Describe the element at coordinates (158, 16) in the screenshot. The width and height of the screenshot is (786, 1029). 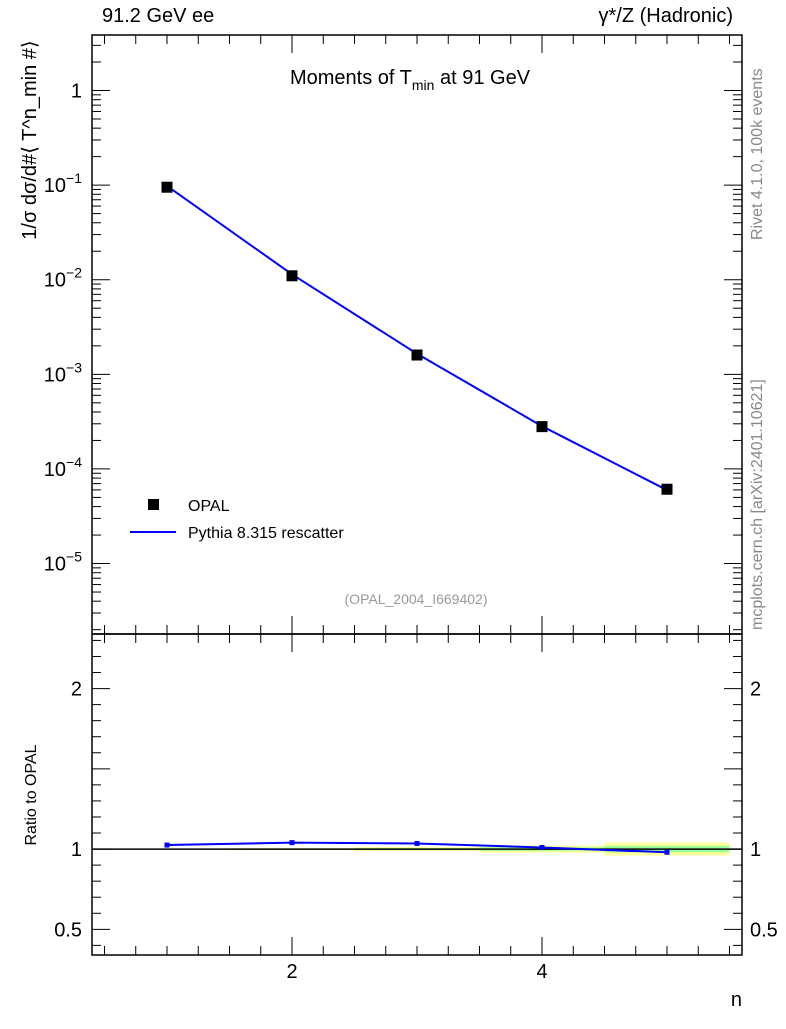
I see `header-left: 91.2 GeV ee` at that location.